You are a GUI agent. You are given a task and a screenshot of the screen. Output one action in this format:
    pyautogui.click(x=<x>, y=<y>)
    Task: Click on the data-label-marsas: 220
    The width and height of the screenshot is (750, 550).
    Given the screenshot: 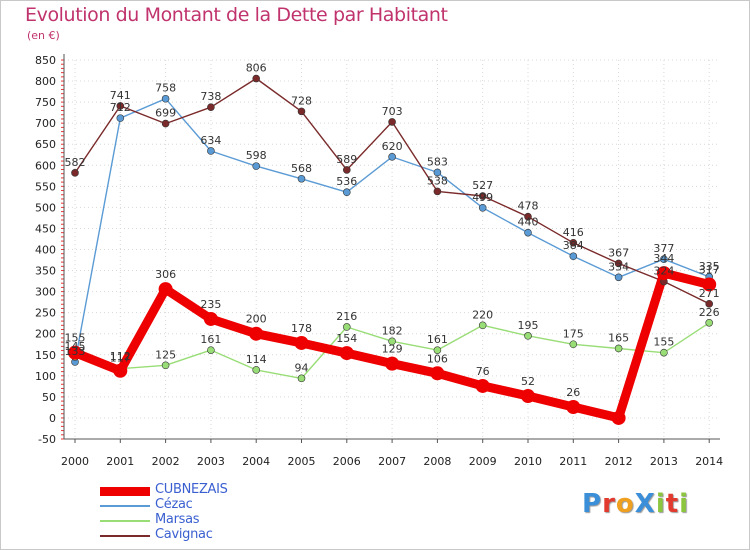 What is the action you would take?
    pyautogui.click(x=482, y=314)
    